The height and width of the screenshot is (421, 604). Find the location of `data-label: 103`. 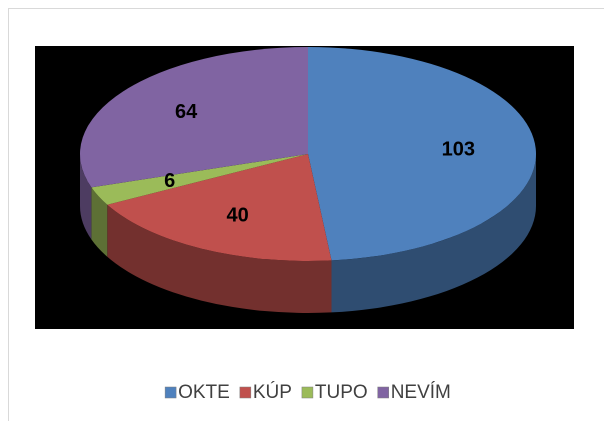

data-label: 103 is located at coordinates (458, 150).